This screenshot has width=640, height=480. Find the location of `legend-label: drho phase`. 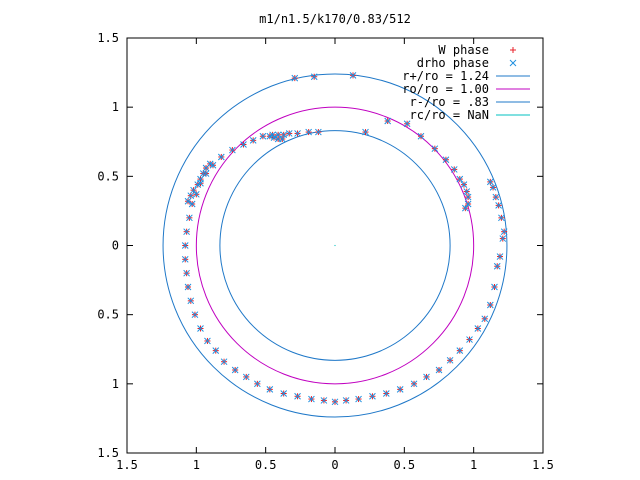

legend-label: drho phase is located at coordinates (453, 63).